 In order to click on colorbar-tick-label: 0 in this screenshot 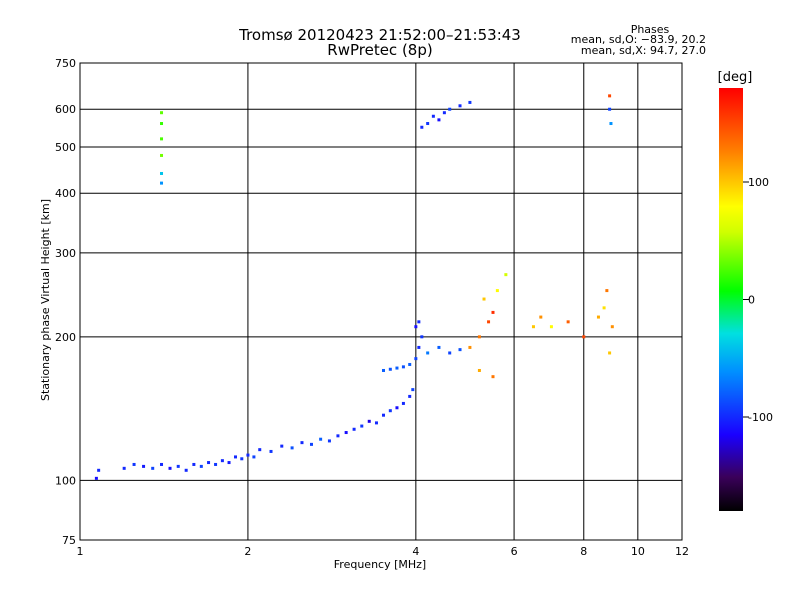, I will do `click(751, 300)`.